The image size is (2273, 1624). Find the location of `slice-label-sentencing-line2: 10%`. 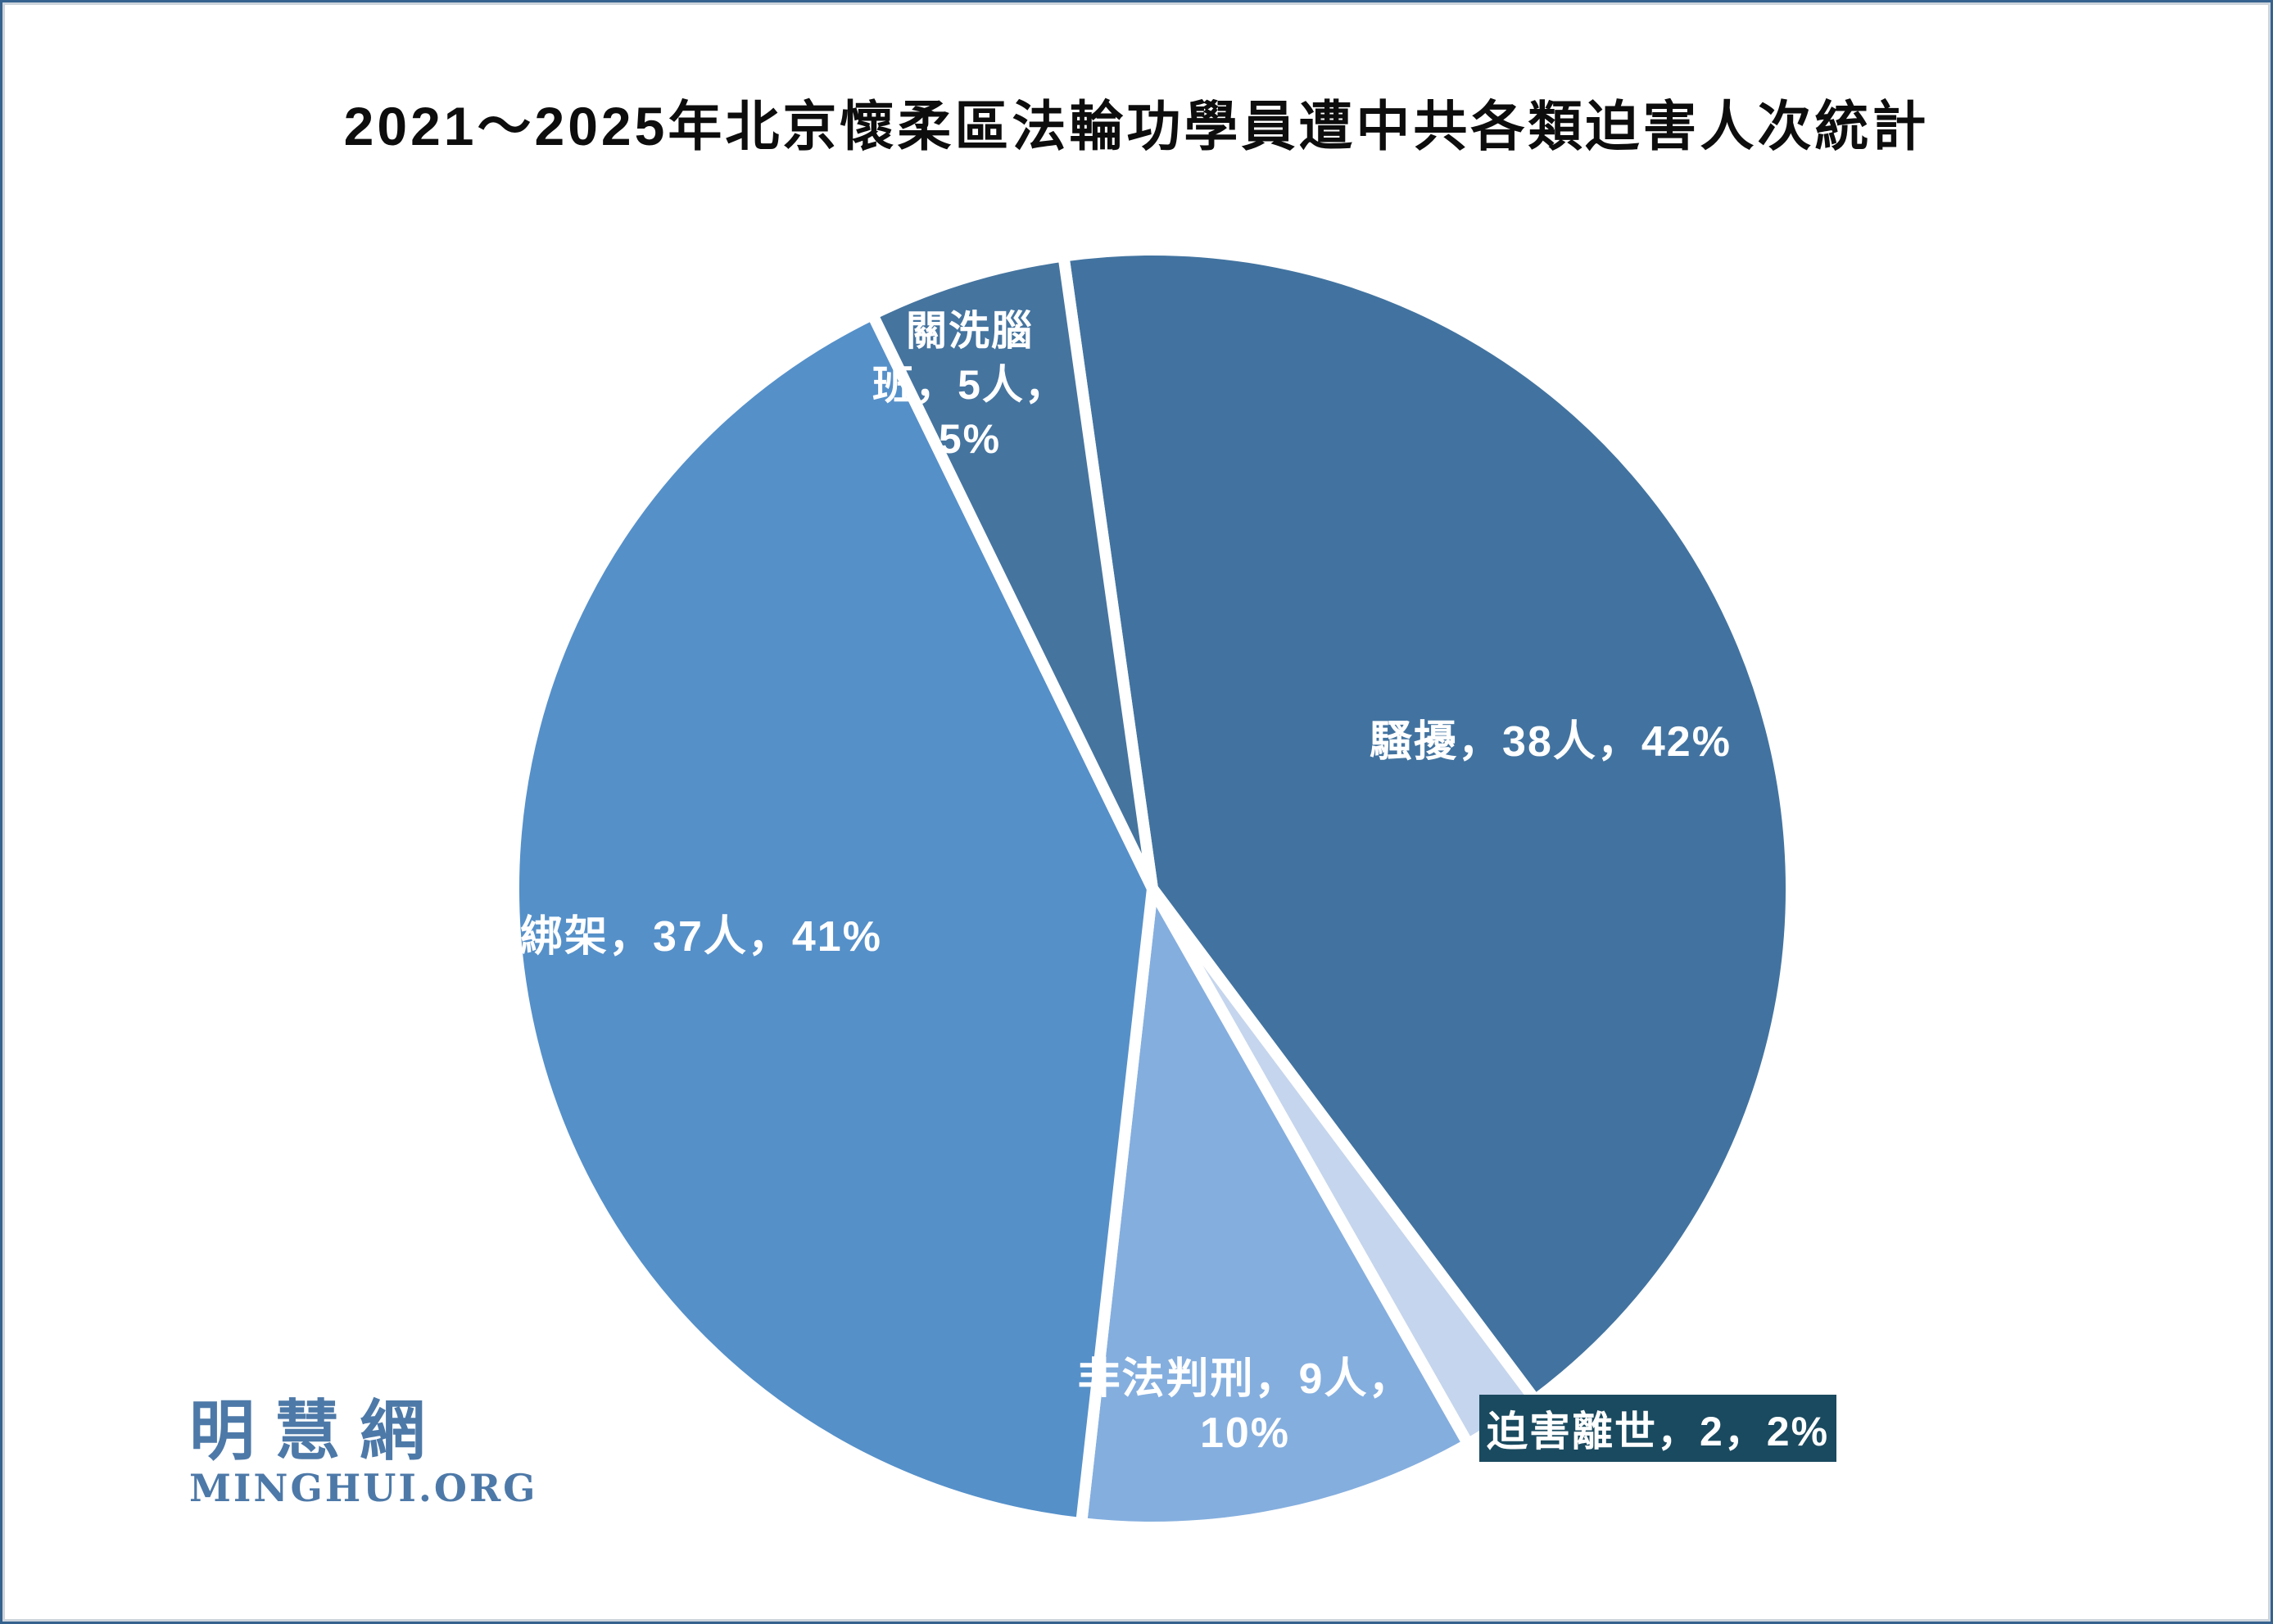

slice-label-sentencing-line2: 10% is located at coordinates (1245, 1433).